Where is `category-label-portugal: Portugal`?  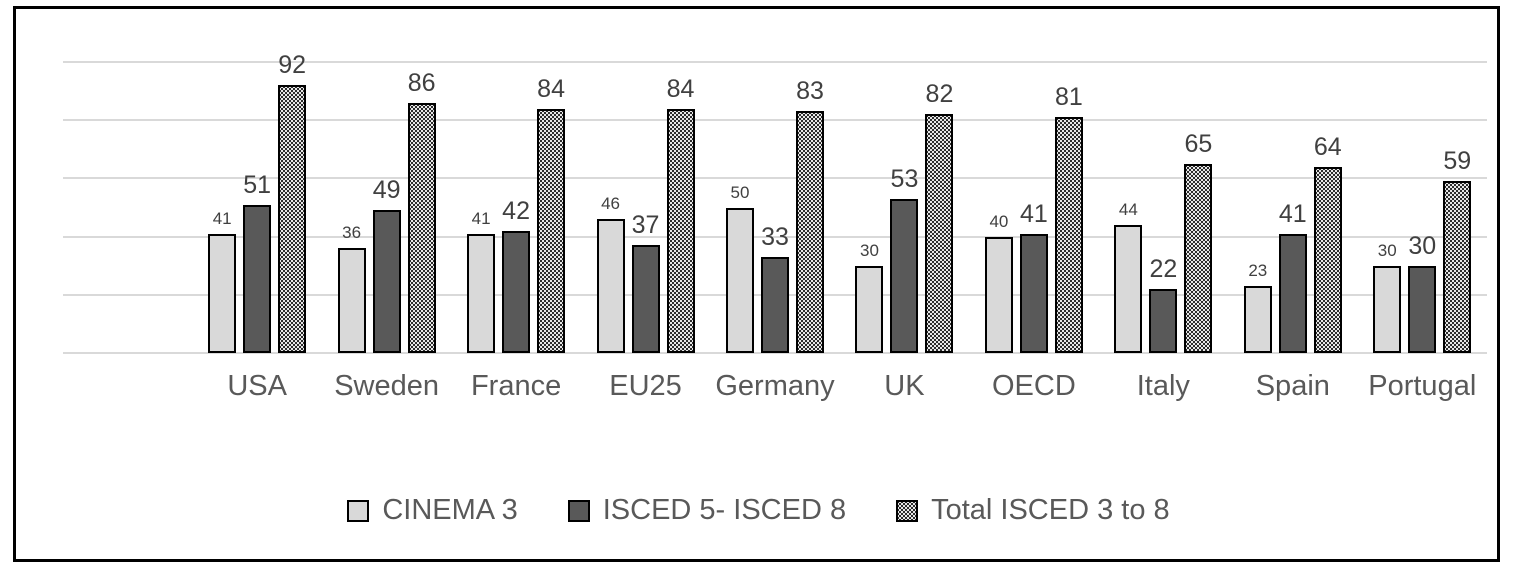
category-label-portugal: Portugal is located at coordinates (1422, 386).